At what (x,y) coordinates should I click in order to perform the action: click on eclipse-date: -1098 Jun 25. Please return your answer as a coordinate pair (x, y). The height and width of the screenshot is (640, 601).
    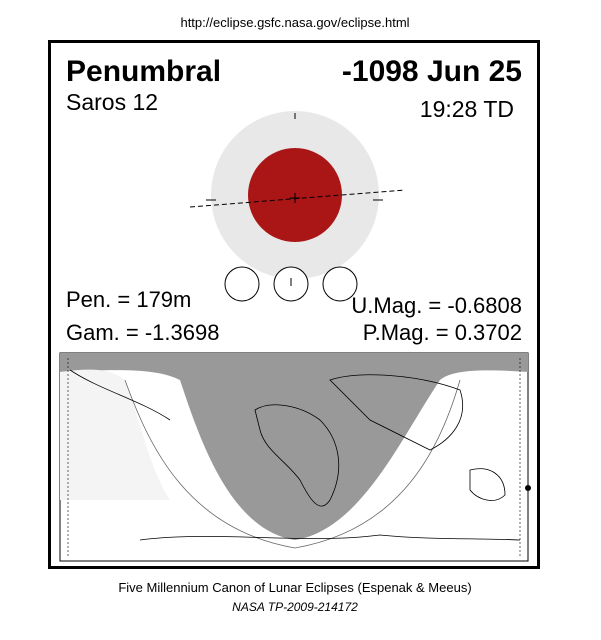
    Looking at the image, I should click on (432, 71).